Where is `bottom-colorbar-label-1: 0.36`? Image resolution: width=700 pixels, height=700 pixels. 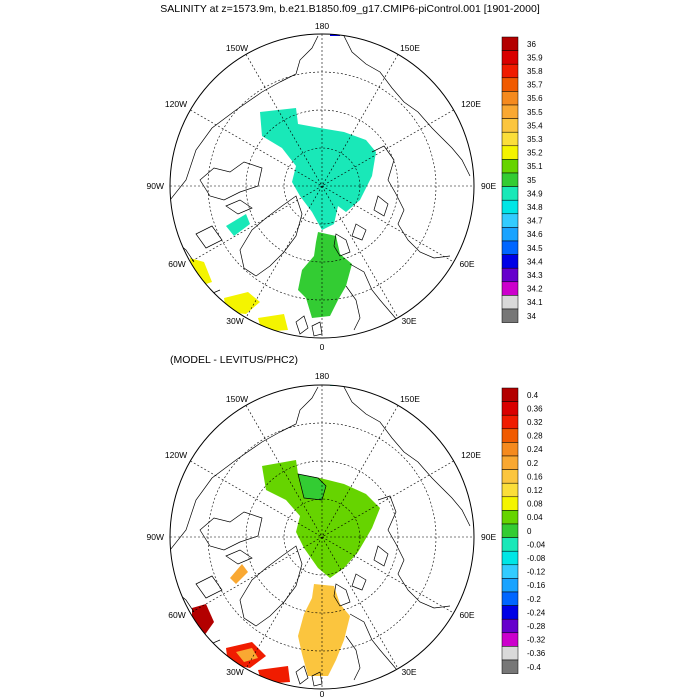 bottom-colorbar-label-1: 0.36 is located at coordinates (535, 408).